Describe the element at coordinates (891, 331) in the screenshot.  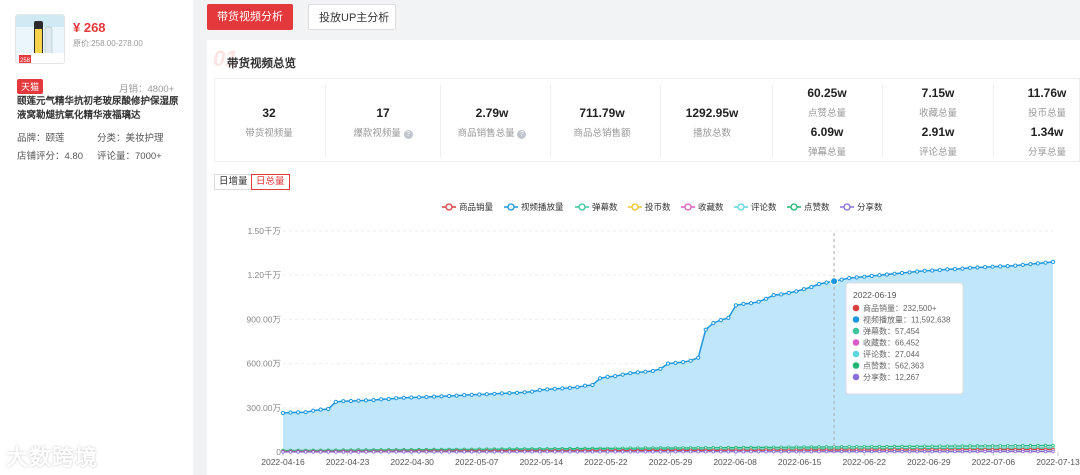
I see `tooltip-item: 弹幕数：57,454` at that location.